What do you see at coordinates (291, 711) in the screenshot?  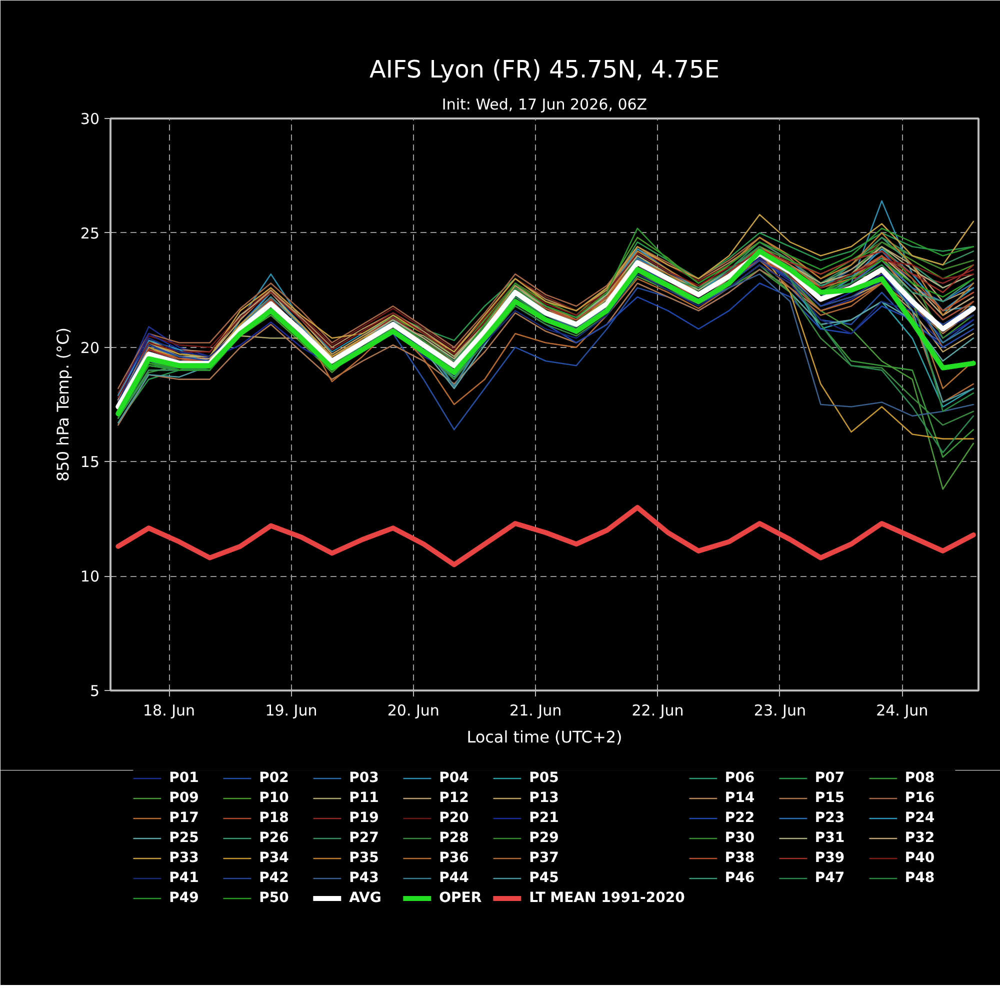 I see `x-tick-label: 19. Jun` at bounding box center [291, 711].